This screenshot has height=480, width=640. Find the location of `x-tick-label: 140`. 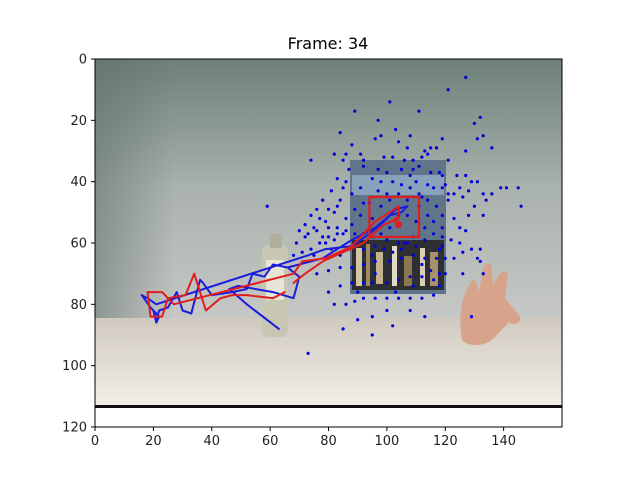

x-tick-label: 140 is located at coordinates (503, 441).